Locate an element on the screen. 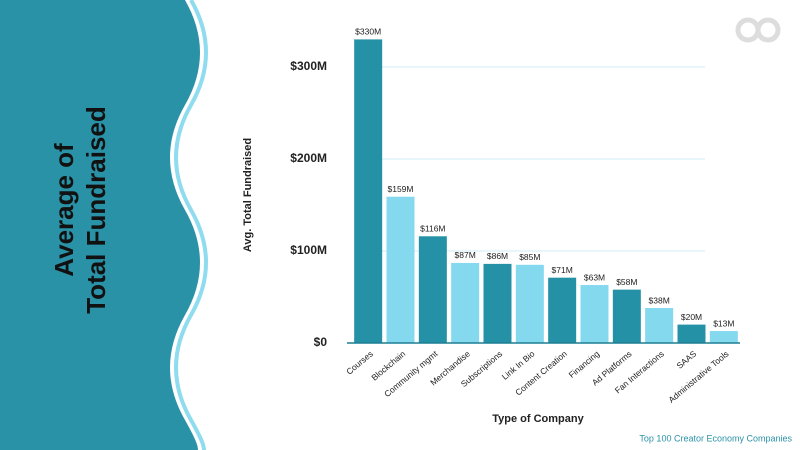  y-axis-label: Avg. Total Fundraised is located at coordinates (248, 195).